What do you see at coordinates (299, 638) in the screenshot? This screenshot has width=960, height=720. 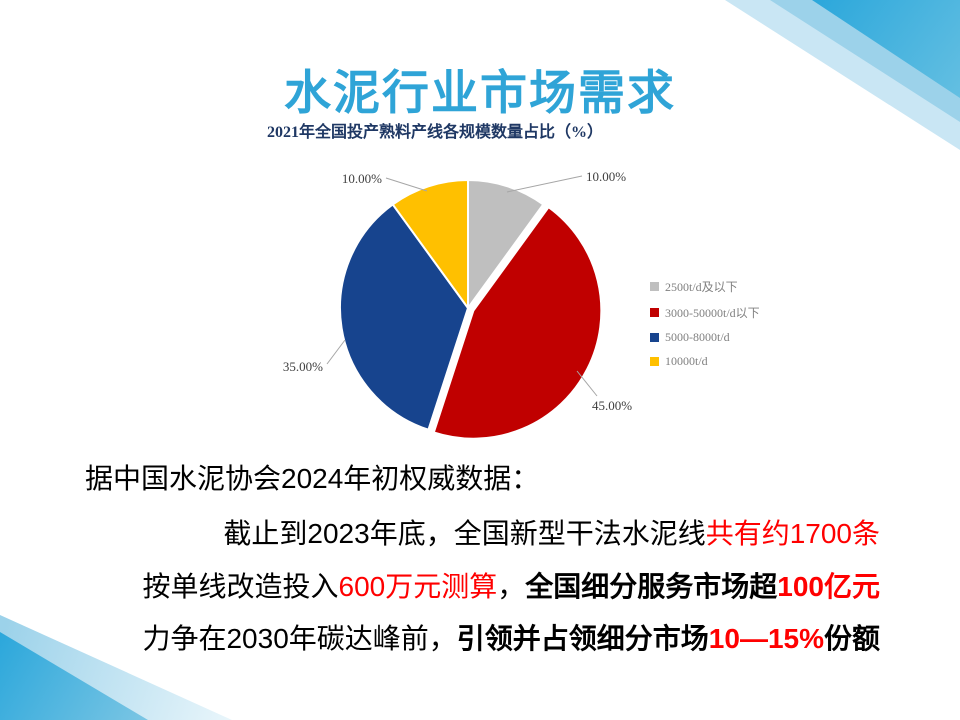 I see `text-run: 力争在2030年碳达峰前，` at bounding box center [299, 638].